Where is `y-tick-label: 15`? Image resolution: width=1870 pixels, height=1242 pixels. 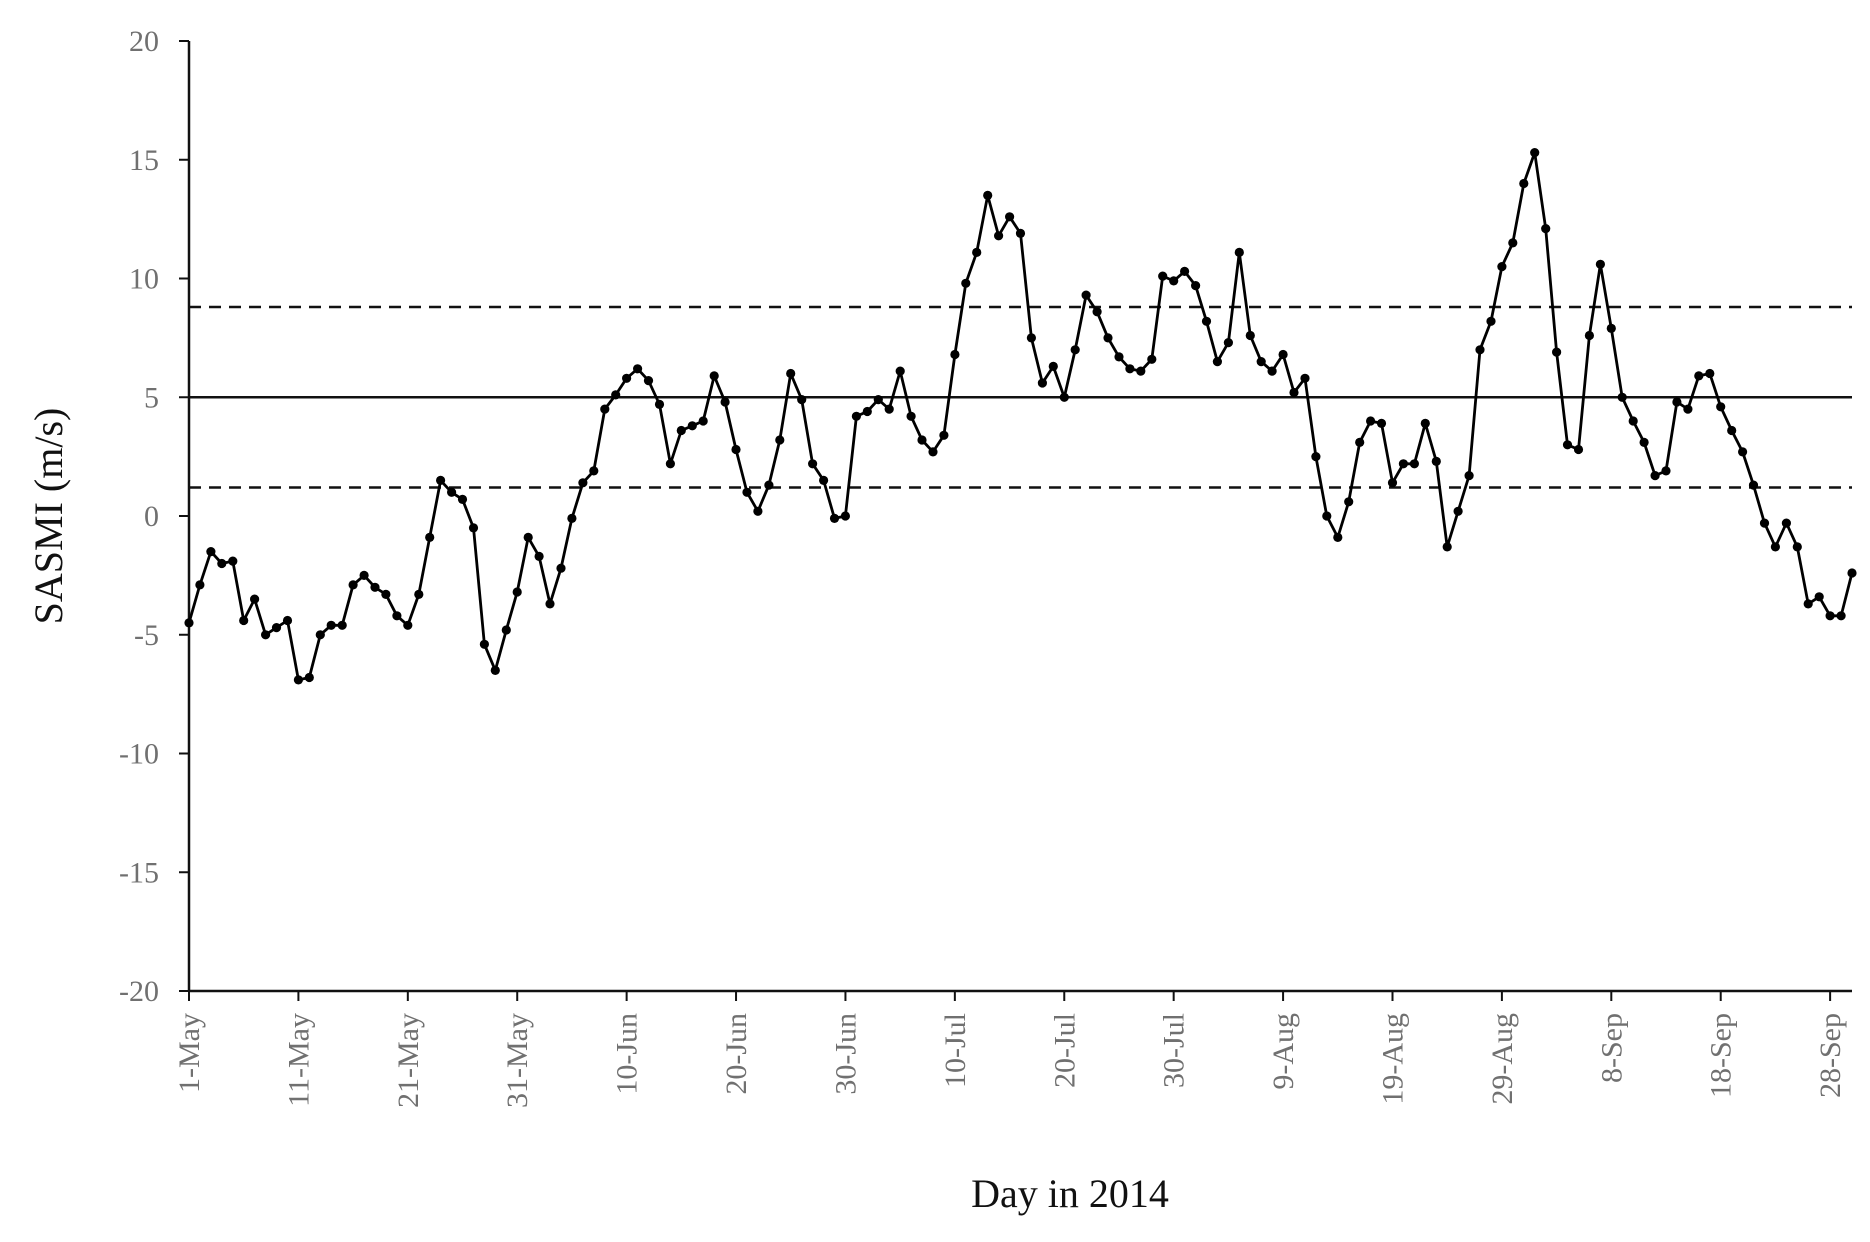
y-tick-label: 15 is located at coordinates (144, 160).